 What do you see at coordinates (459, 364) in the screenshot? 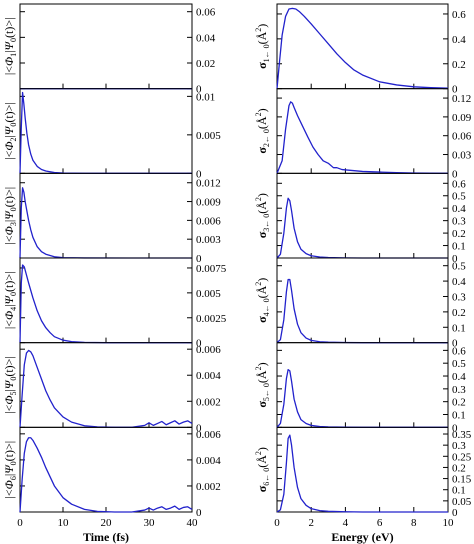
I see `panel-11-ytick-label: 0.5` at bounding box center [459, 364].